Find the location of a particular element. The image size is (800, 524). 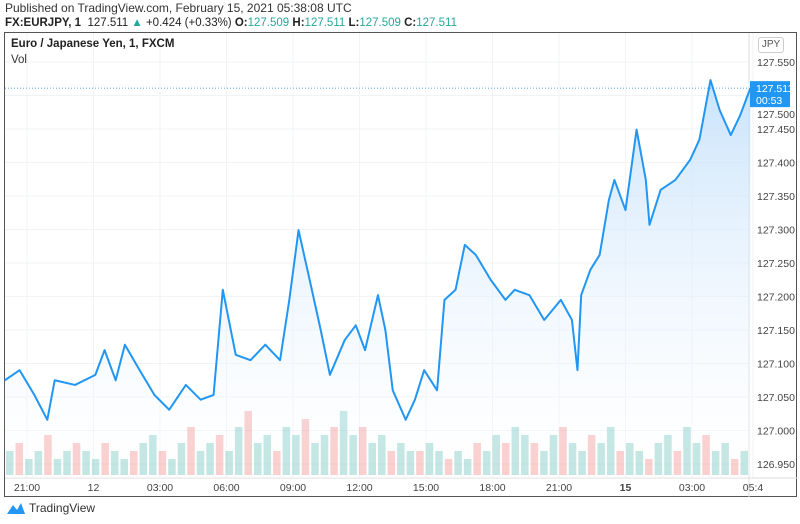

currency-button: JPY is located at coordinates (771, 45).